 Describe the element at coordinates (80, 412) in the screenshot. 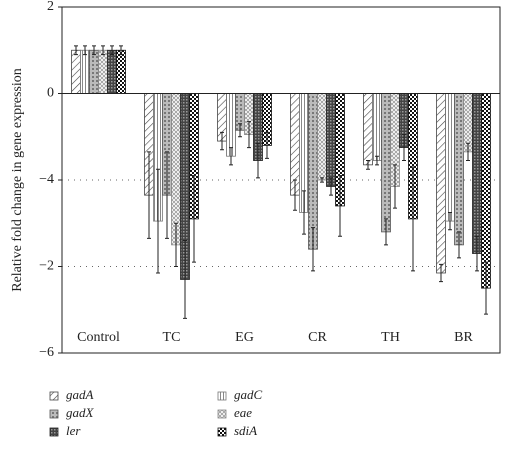

I see `legend-label: gadX` at that location.